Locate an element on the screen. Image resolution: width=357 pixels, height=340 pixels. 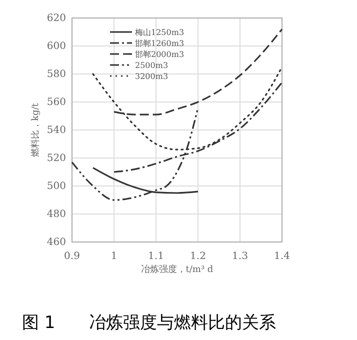
legend-label: 3200m3 is located at coordinates (151, 76).